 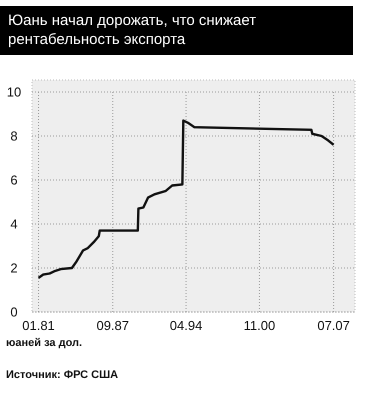 What do you see at coordinates (62, 375) in the screenshot?
I see `text: Источник: ФРС США` at bounding box center [62, 375].